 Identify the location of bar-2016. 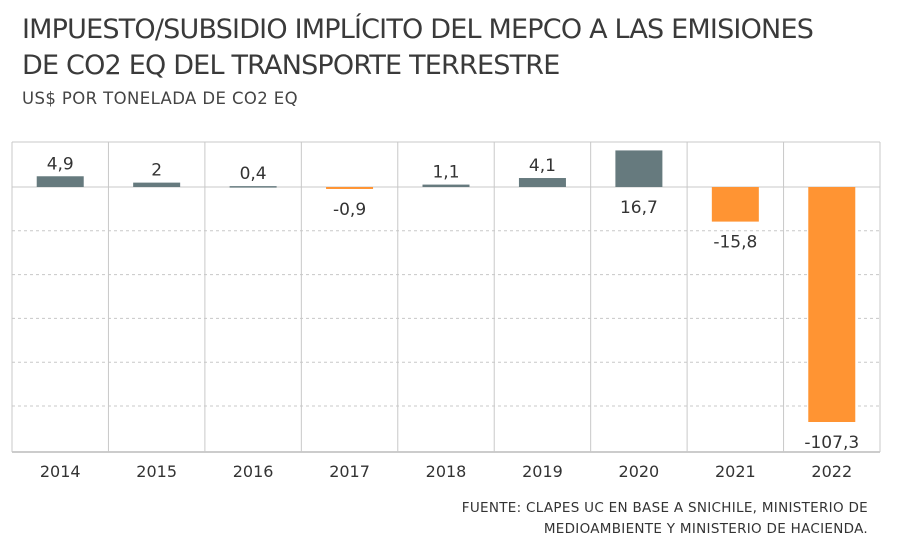
(253, 187).